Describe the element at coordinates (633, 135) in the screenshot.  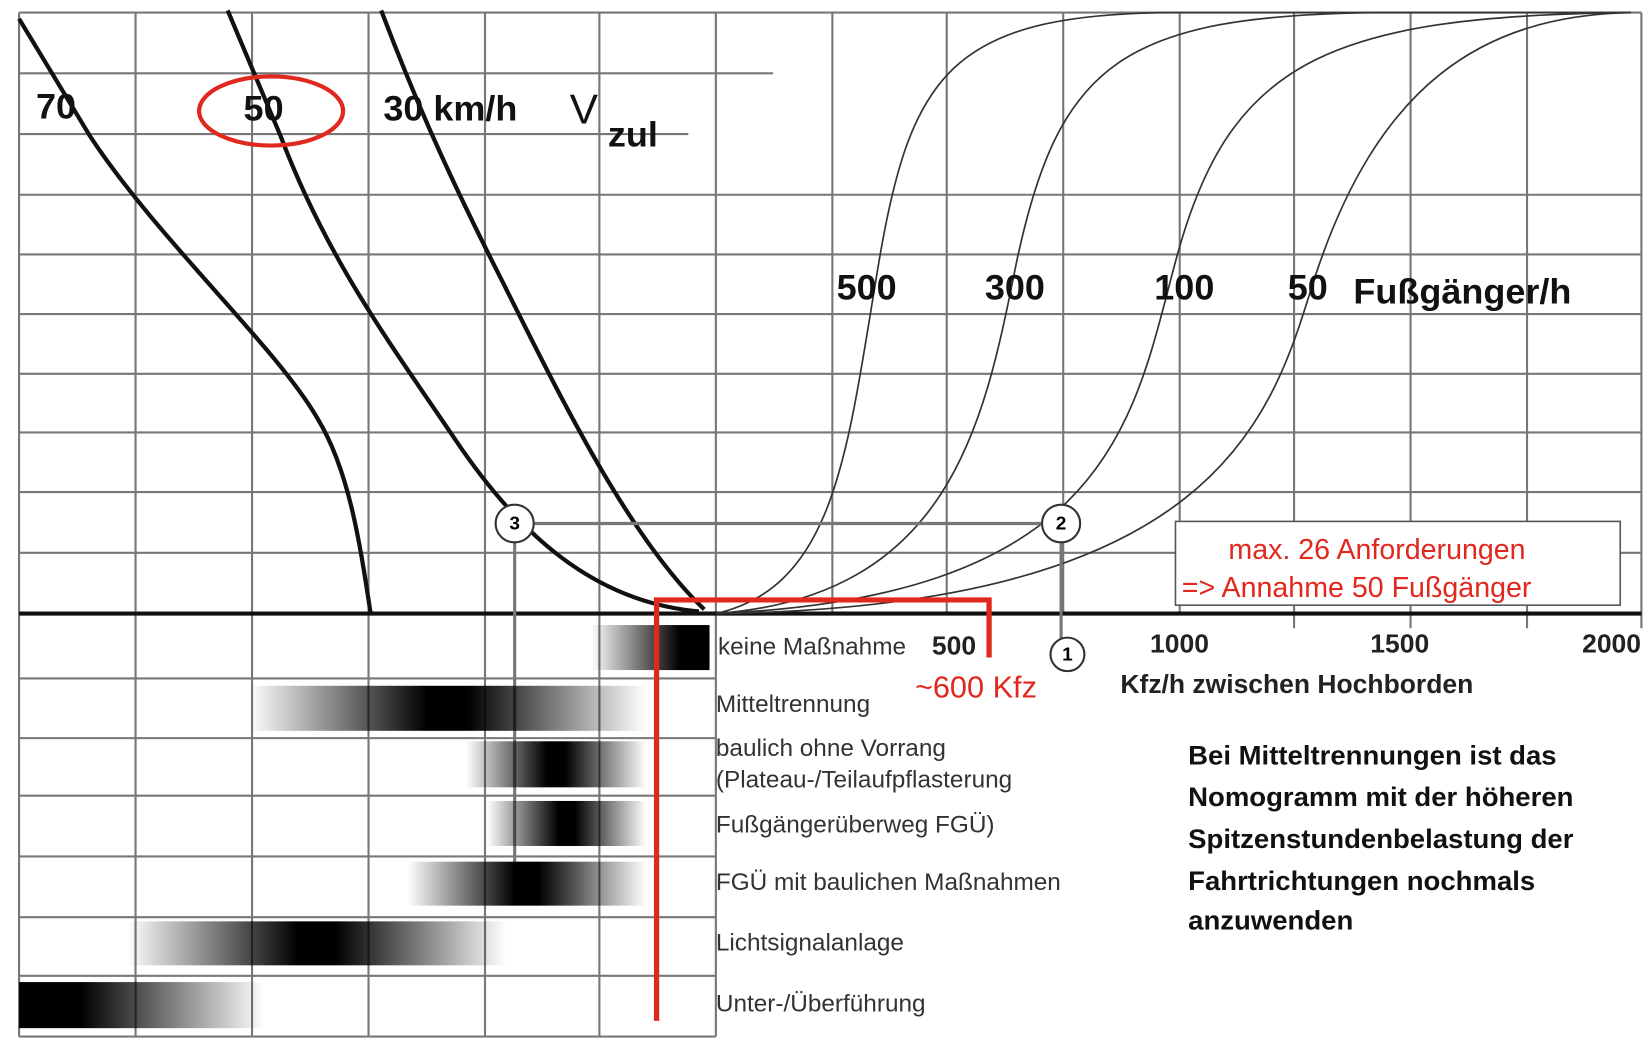
I see `v-subscript: zul` at that location.